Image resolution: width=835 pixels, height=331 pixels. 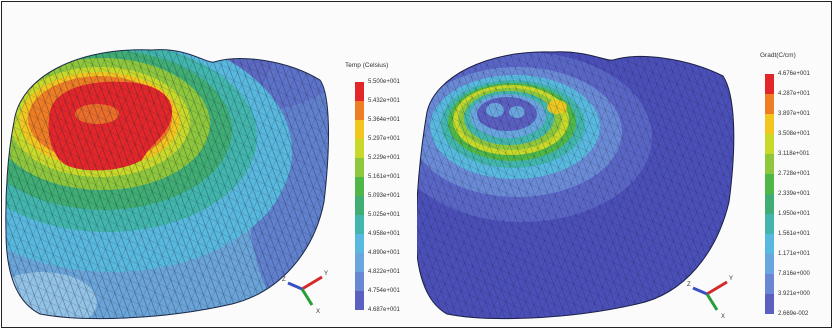 I want to click on legend-label: 3.508e+001, so click(x=794, y=134).